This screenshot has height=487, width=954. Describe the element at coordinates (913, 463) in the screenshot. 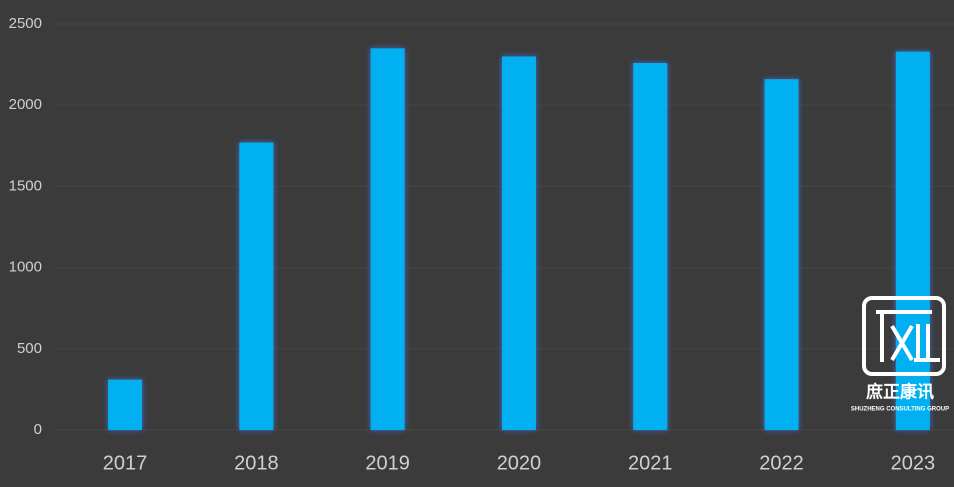

I see `x-tick-label: 2023` at that location.